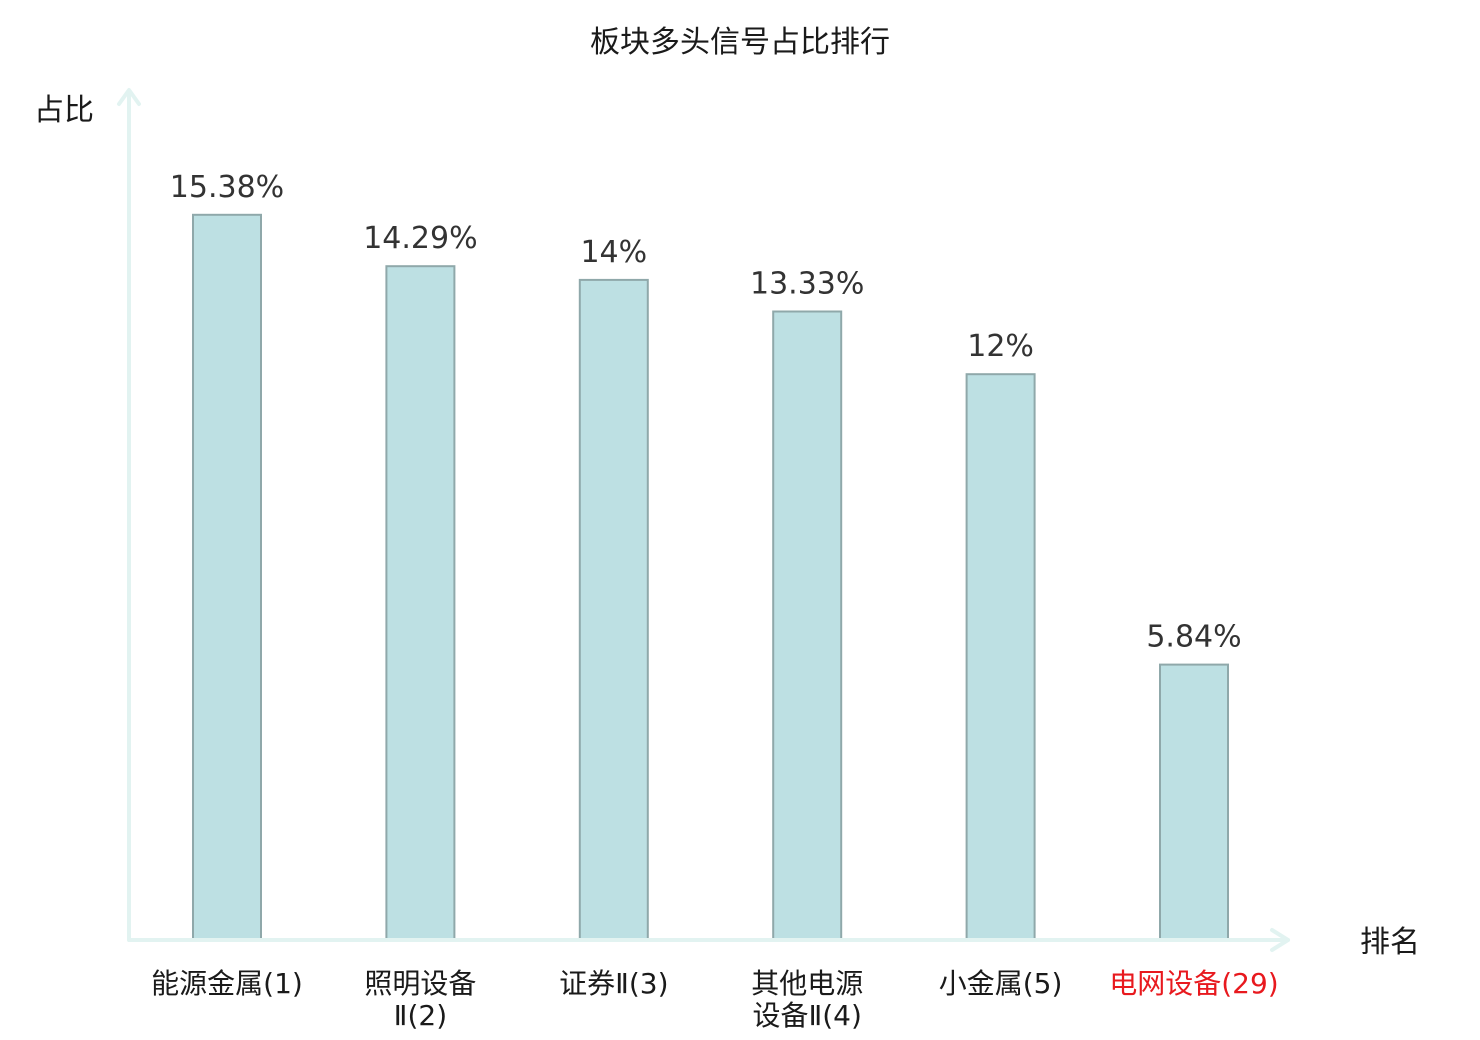 The image size is (1480, 1040). Describe the element at coordinates (420, 983) in the screenshot. I see `x-tick-label: 照明设备` at that location.